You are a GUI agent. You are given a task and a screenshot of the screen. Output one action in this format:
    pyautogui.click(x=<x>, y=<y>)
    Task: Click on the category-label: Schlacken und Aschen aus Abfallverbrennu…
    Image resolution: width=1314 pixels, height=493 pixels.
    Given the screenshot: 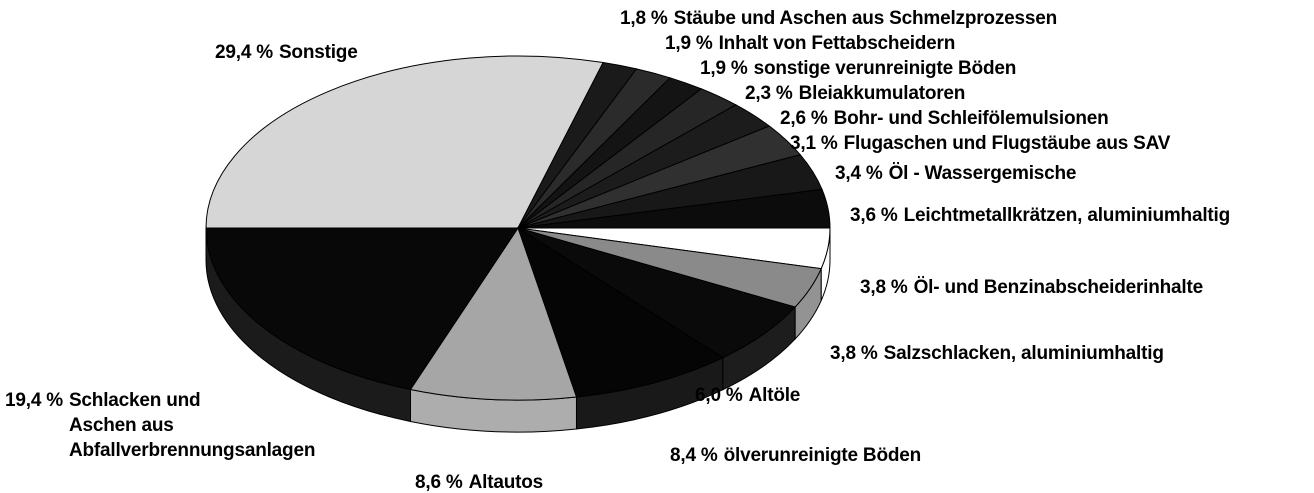 What is the action you would take?
    pyautogui.click(x=192, y=425)
    